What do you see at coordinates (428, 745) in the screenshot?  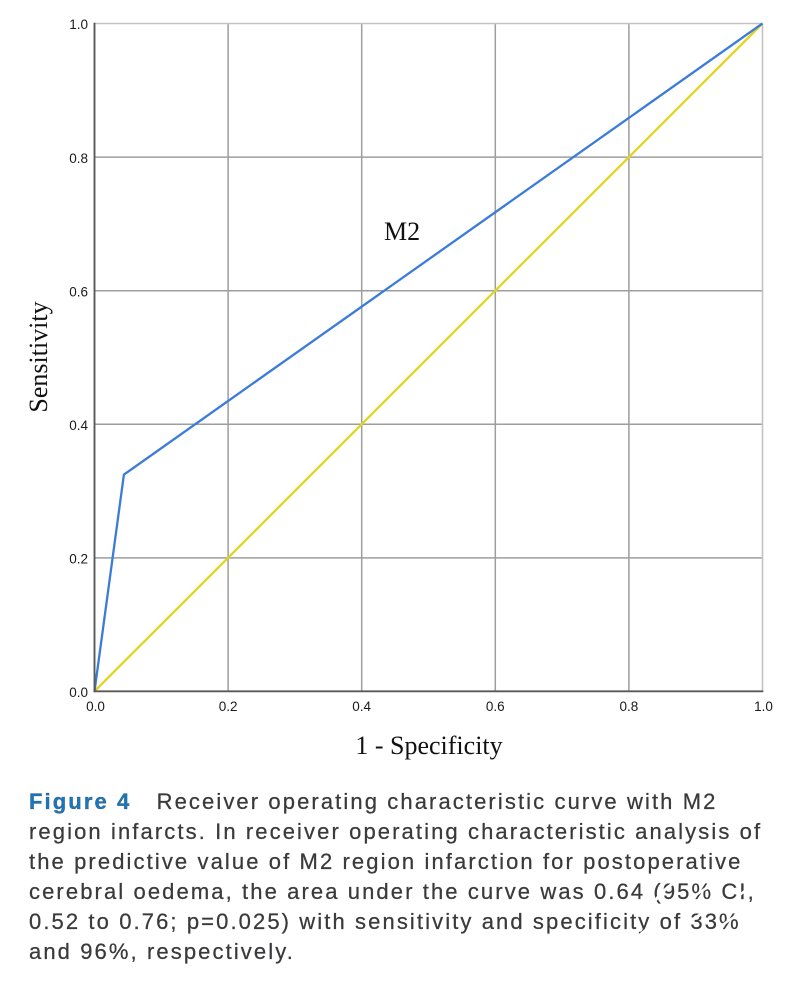 I see `svg-text: 1 - Specificity` at bounding box center [428, 745].